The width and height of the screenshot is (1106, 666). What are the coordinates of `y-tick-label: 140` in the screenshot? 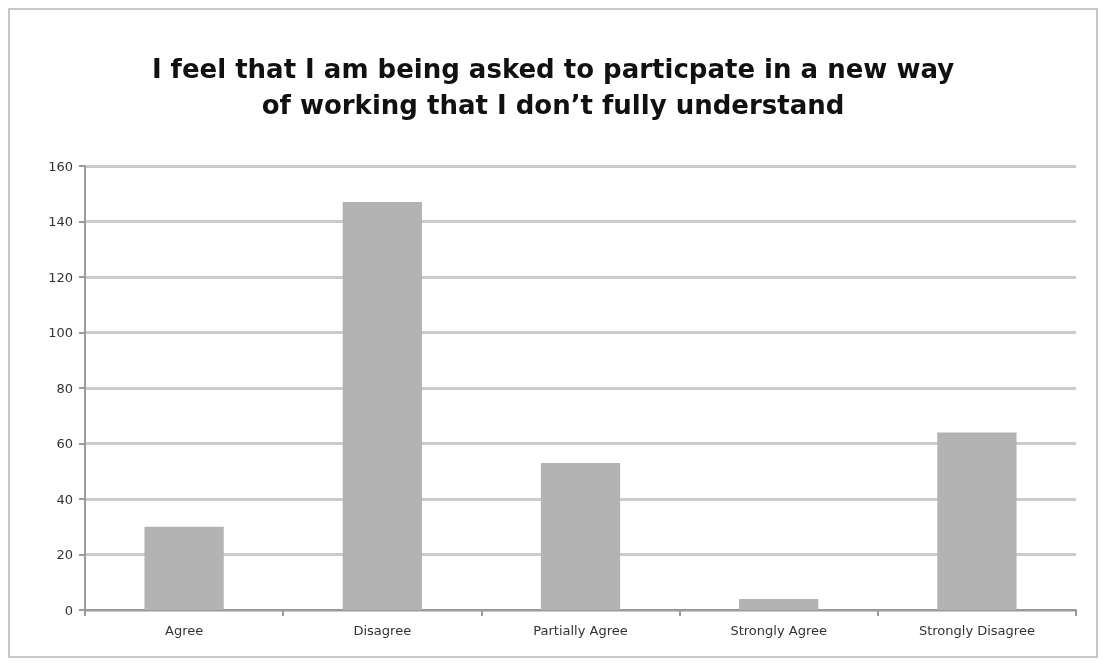 It's located at (60, 221).